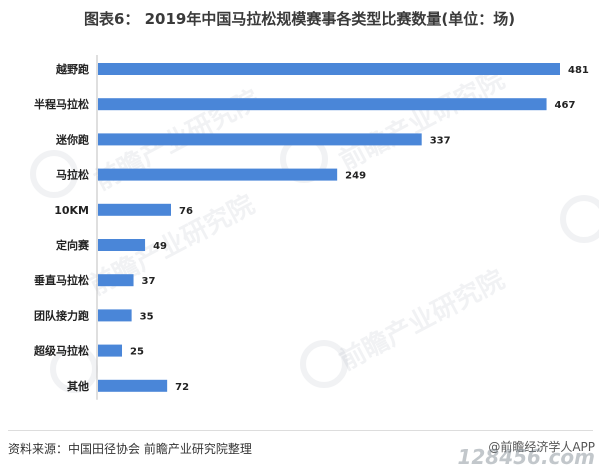 Image resolution: width=599 pixels, height=469 pixels. Describe the element at coordinates (149, 281) in the screenshot. I see `value-label: 37` at that location.